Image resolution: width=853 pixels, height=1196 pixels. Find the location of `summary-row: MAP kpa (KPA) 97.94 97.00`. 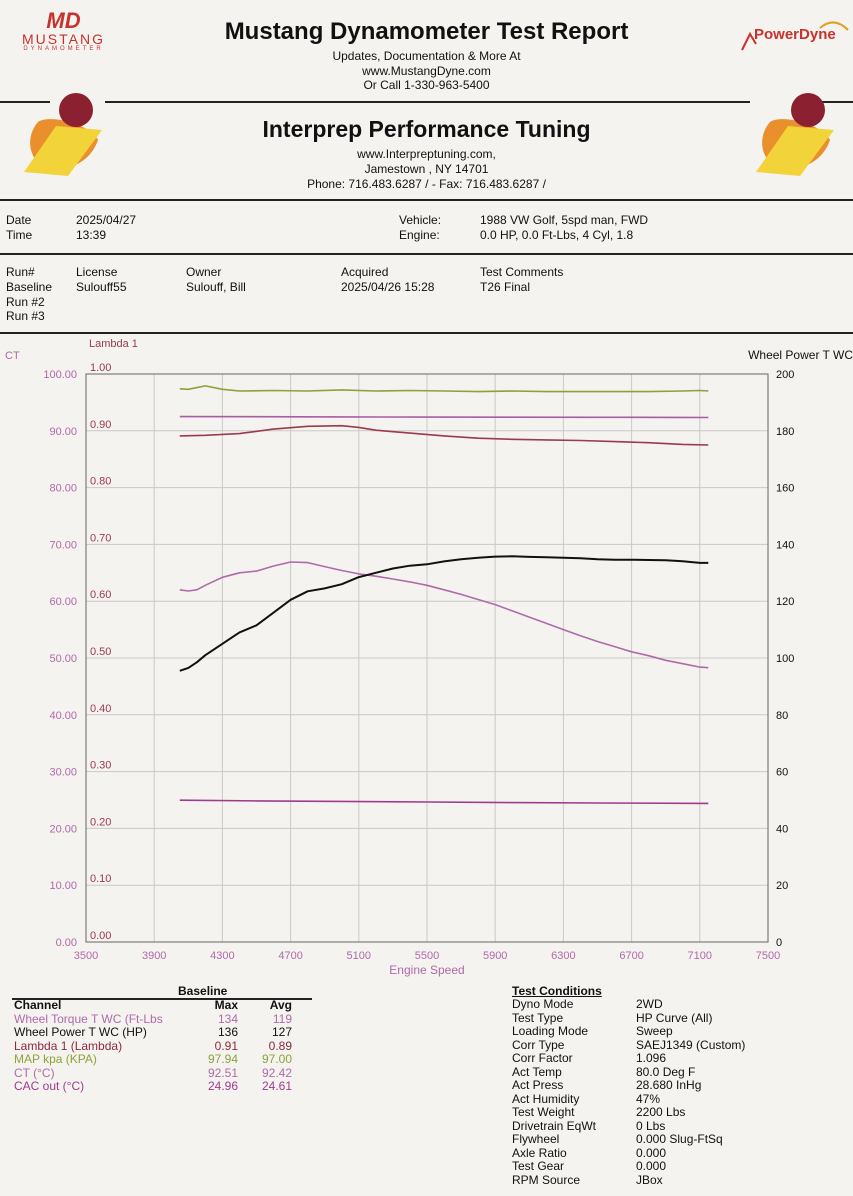

summary-row: MAP kpa (KPA) 97.94 97.00 is located at coordinates (153, 1059).